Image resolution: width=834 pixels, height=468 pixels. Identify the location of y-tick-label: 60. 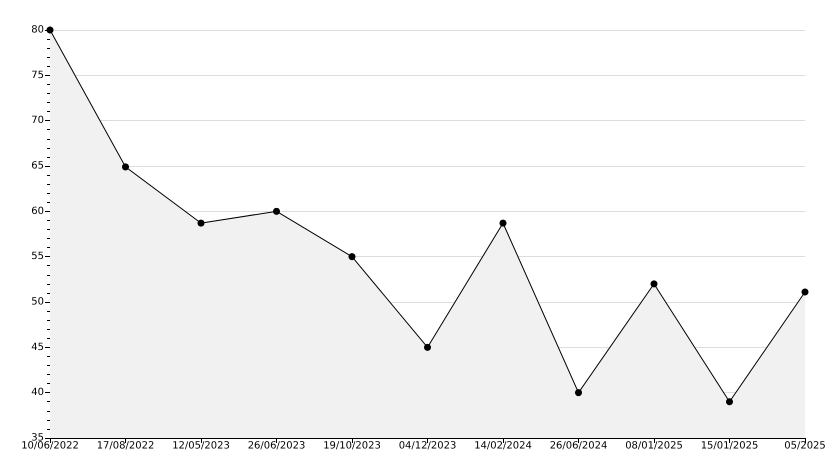
(37, 211).